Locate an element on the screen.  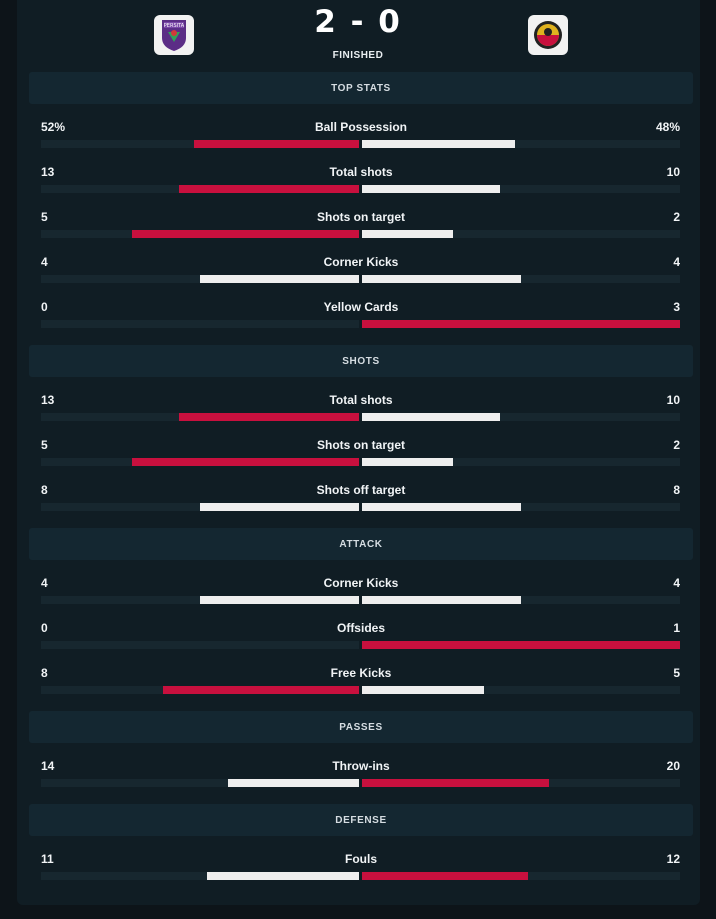
section-header-attack: ATTACK is located at coordinates (361, 544).